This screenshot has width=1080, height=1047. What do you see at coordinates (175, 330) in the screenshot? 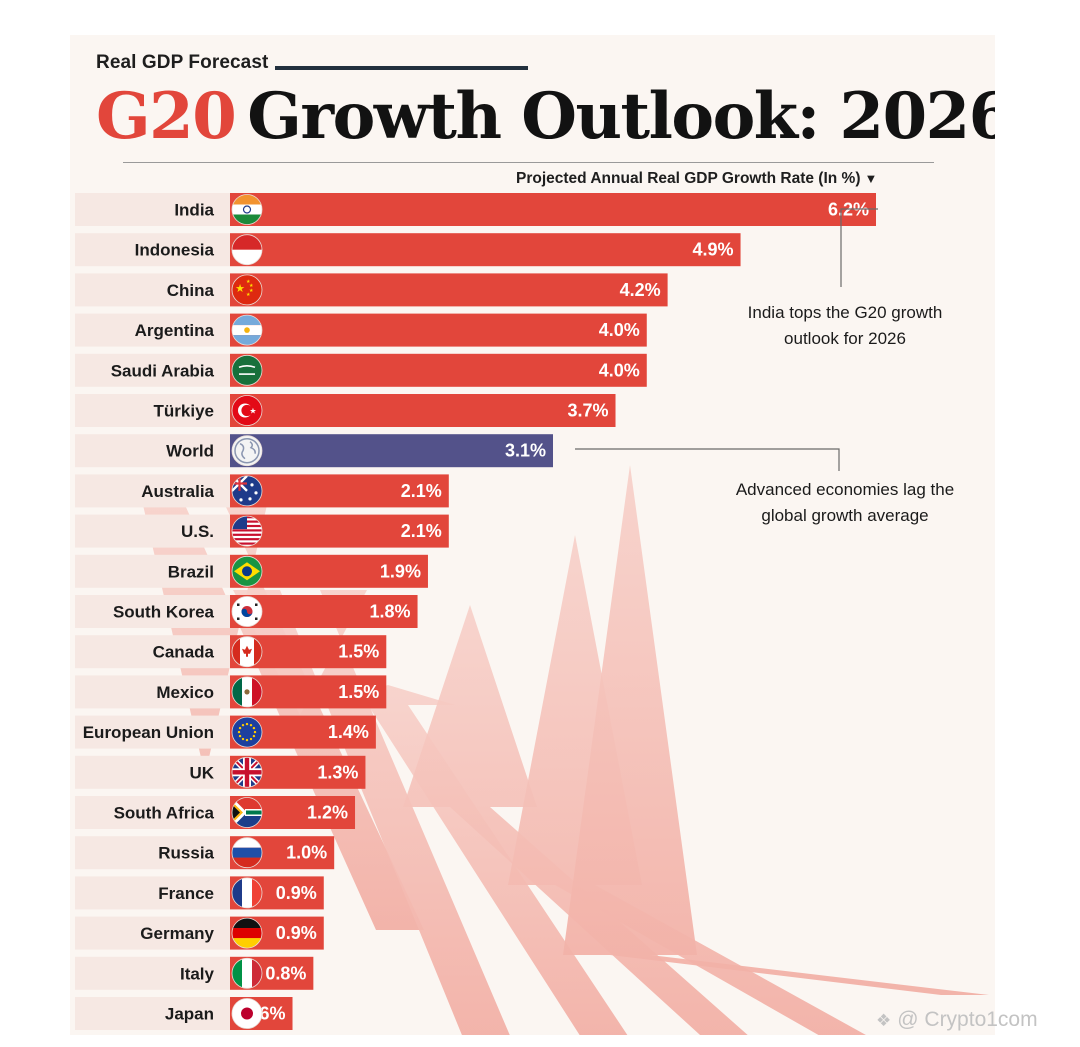
I see `category-label: Argentina` at bounding box center [175, 330].